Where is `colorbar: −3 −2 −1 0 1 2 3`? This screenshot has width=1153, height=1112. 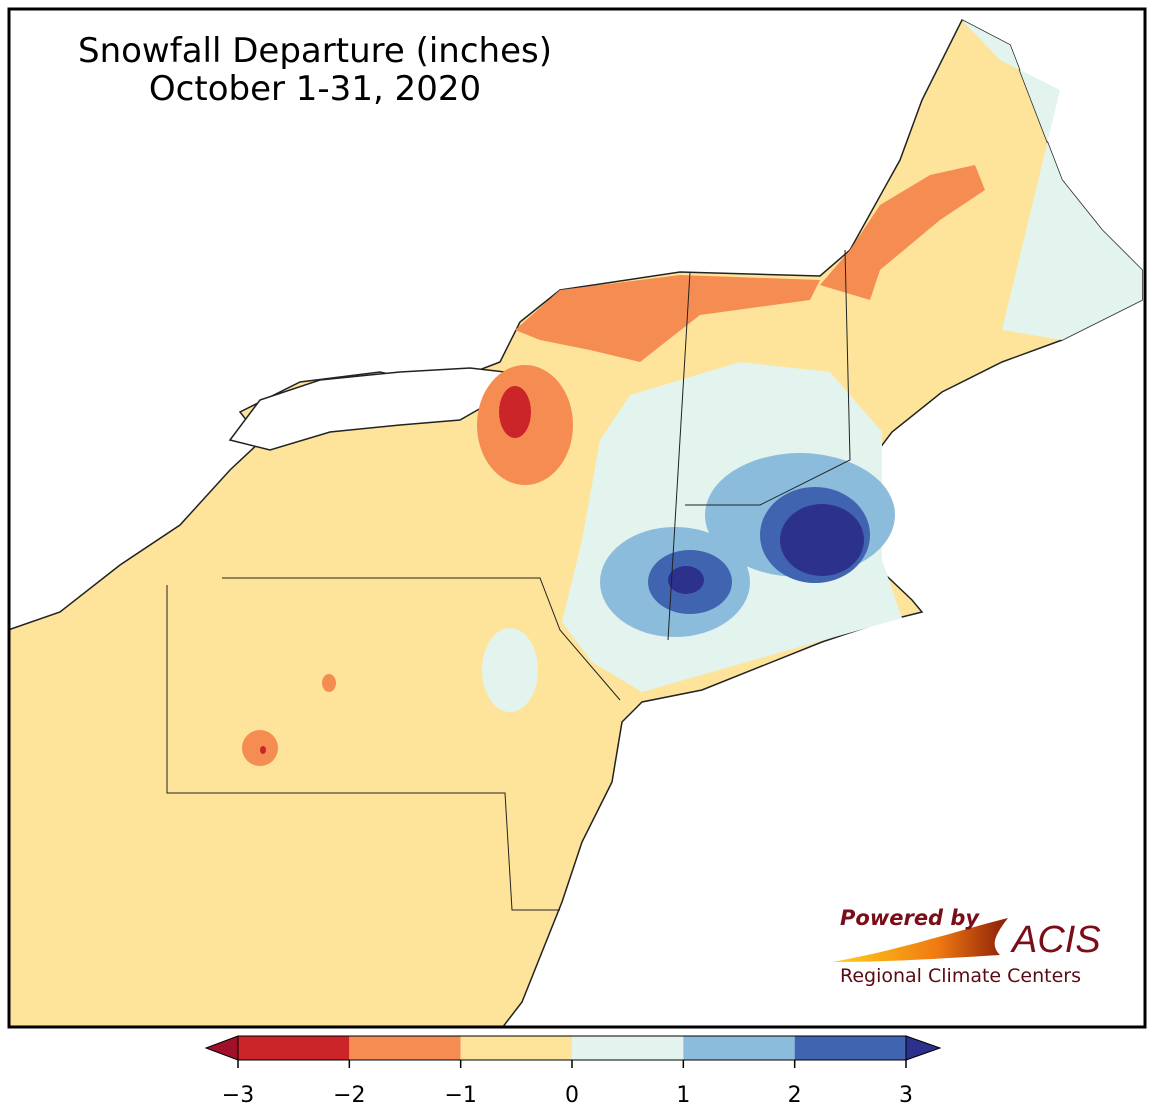 colorbar: −3 −2 −1 0 1 2 3 is located at coordinates (573, 1071).